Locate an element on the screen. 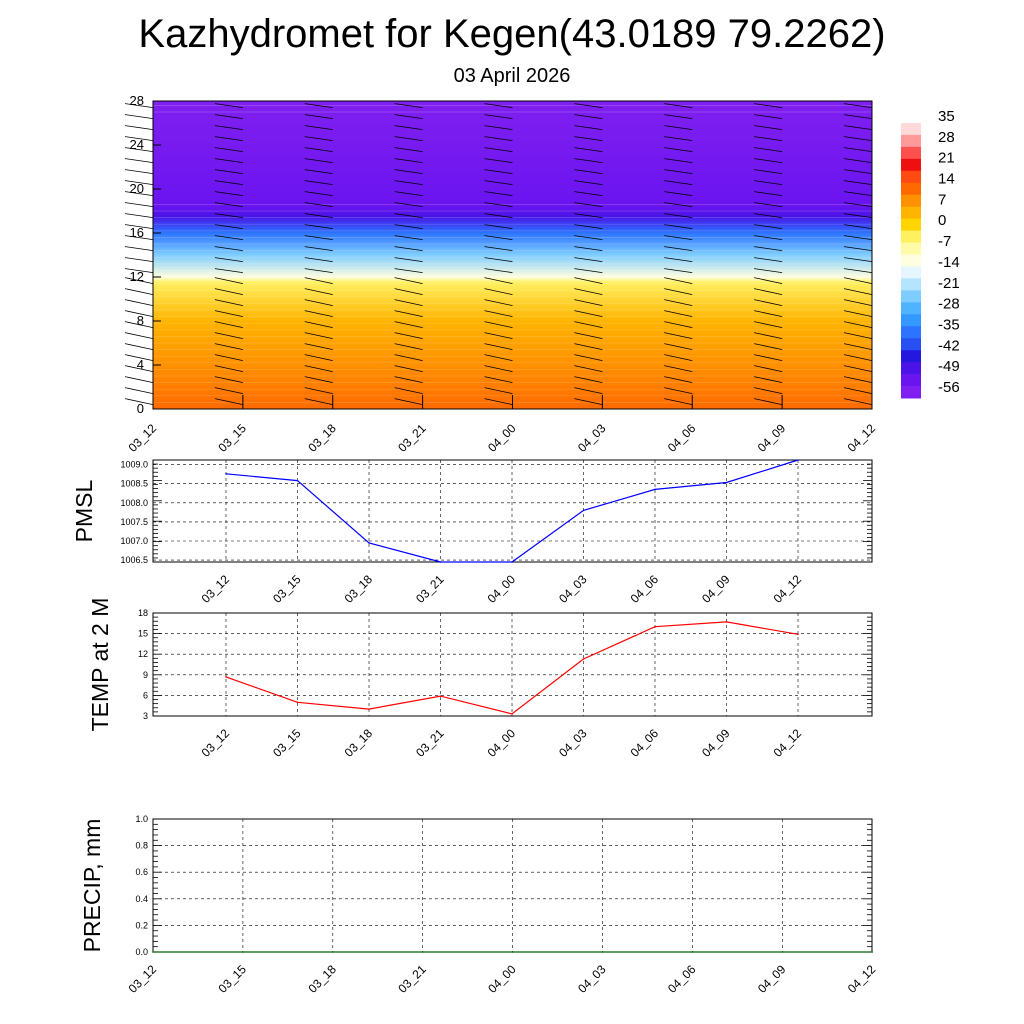  y-tick-label: 16 is located at coordinates (137, 232).